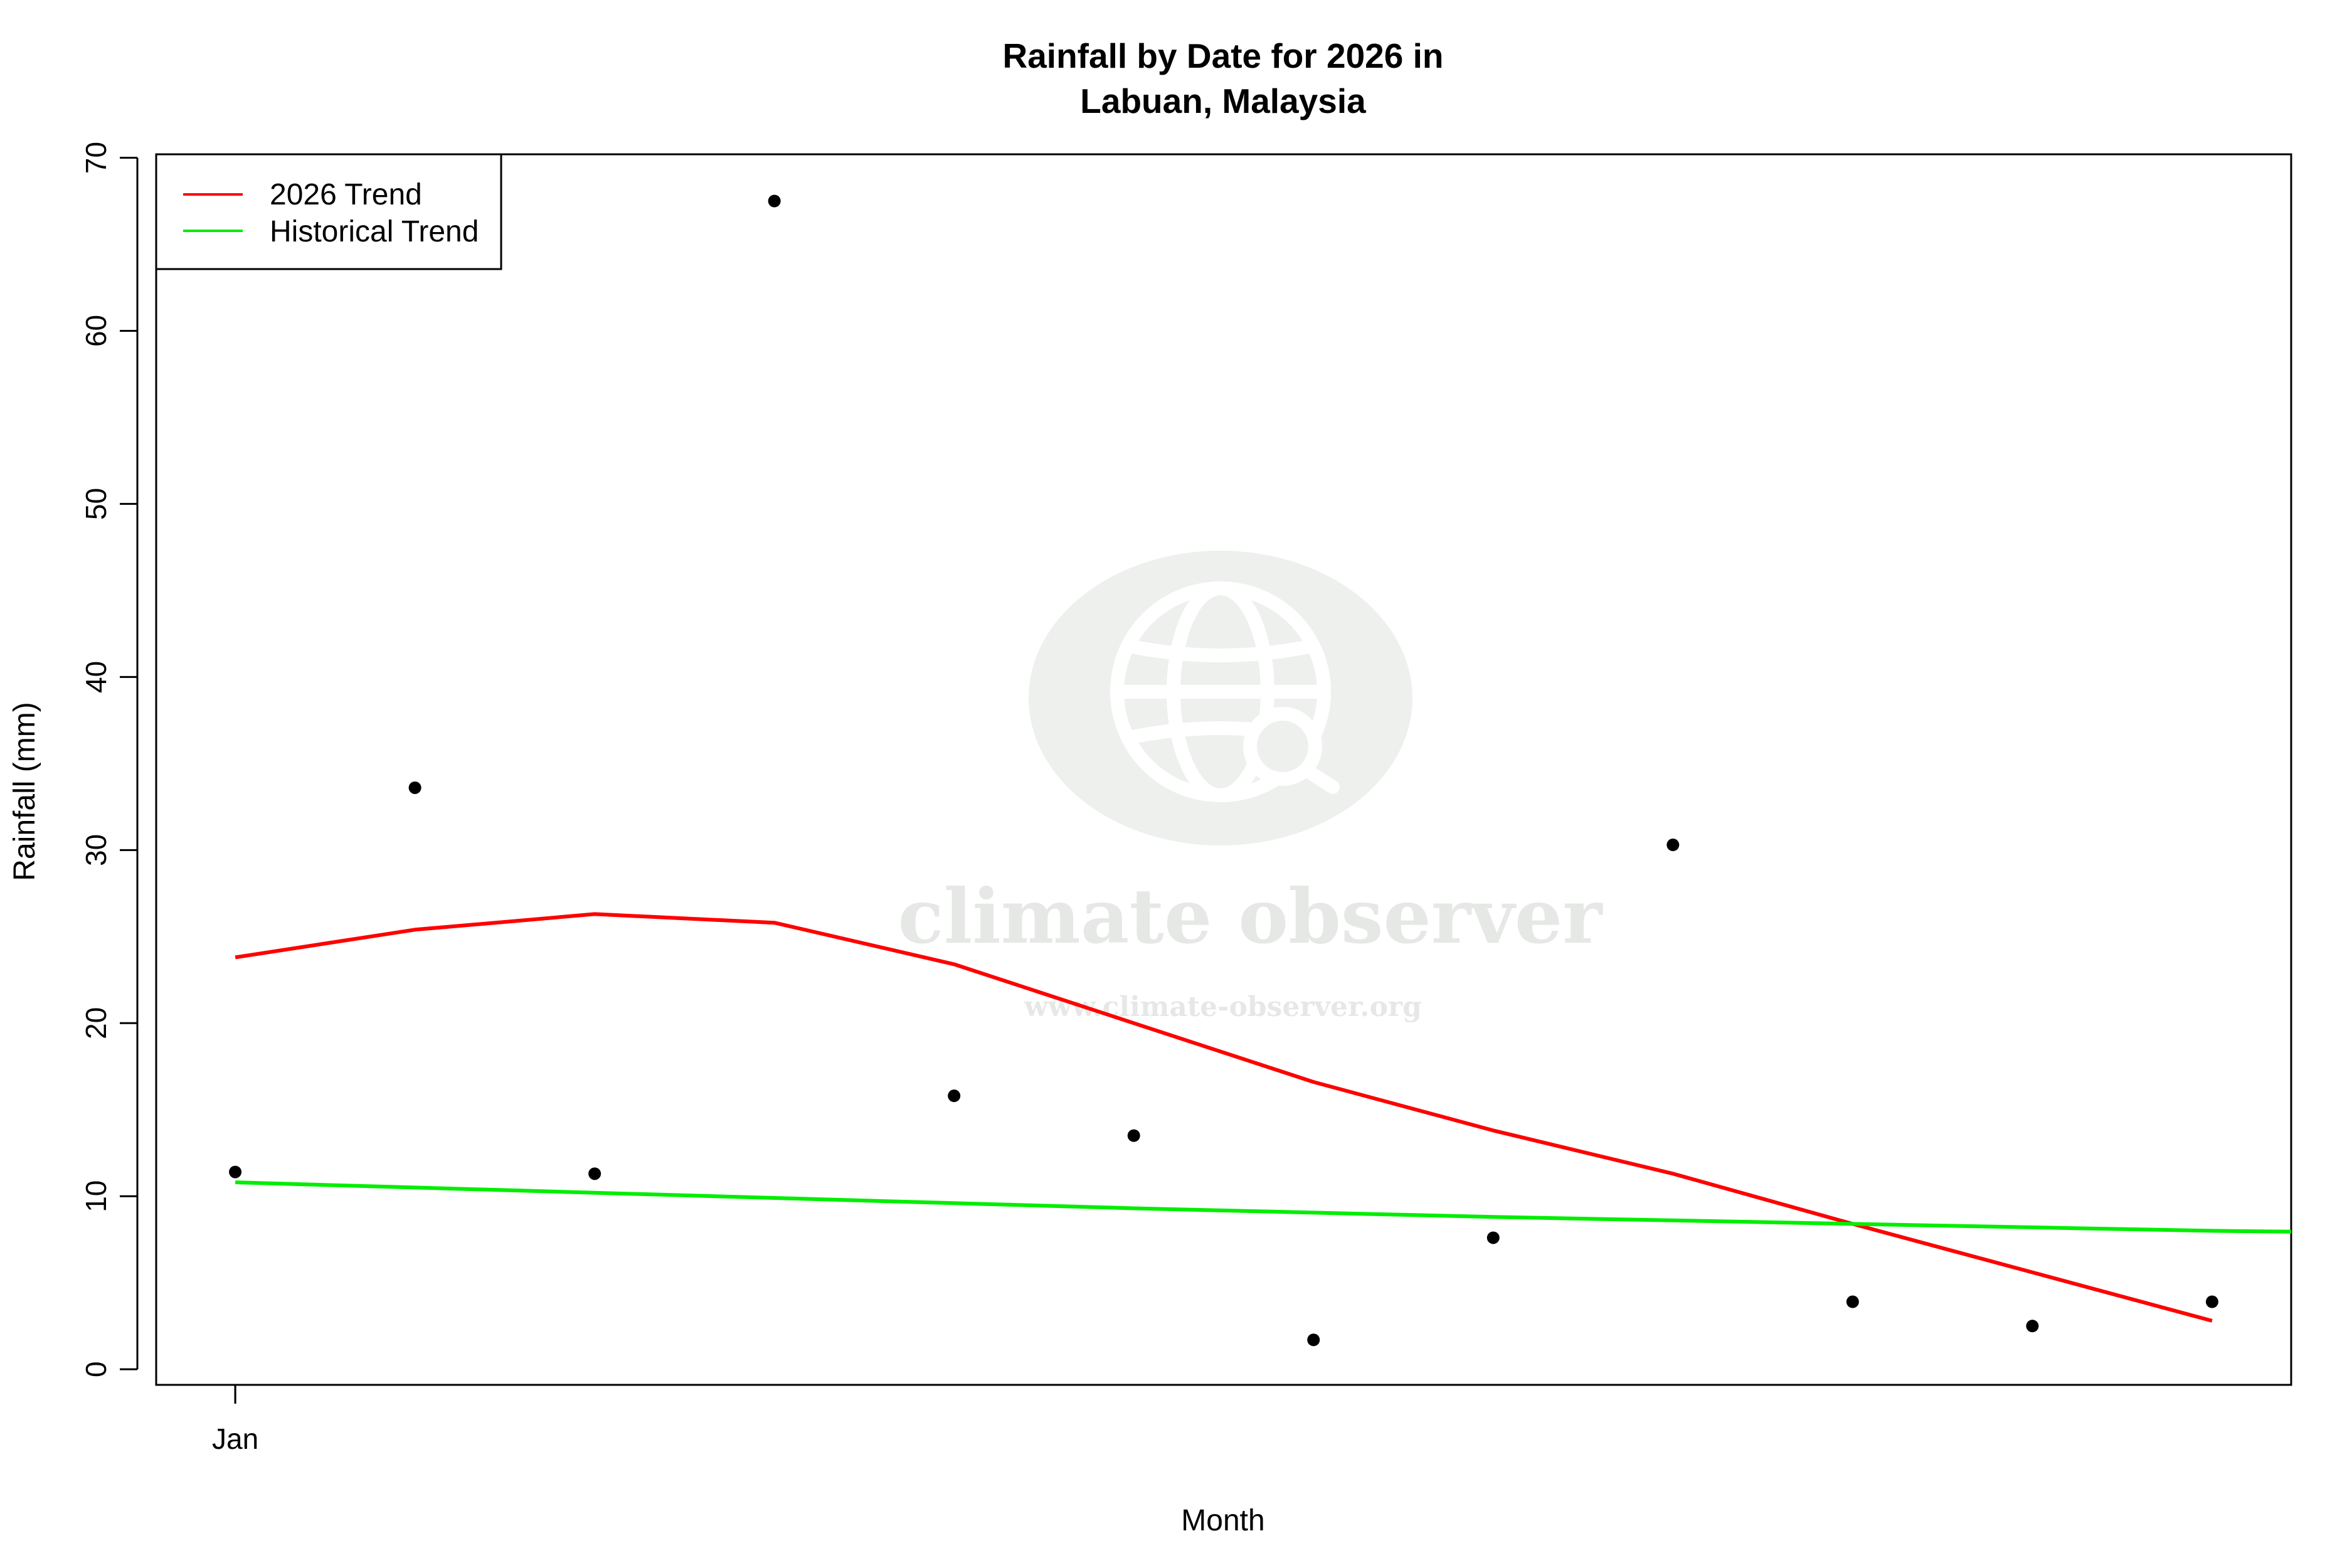  Describe the element at coordinates (1222, 1520) in the screenshot. I see `x-axis-label: Month` at that location.